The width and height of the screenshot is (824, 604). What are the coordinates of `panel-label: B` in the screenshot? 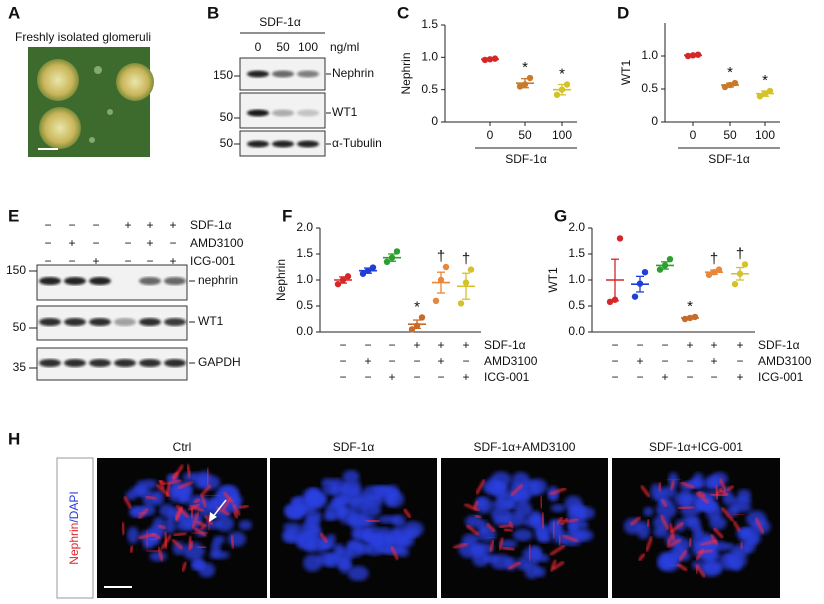 It's located at (213, 12).